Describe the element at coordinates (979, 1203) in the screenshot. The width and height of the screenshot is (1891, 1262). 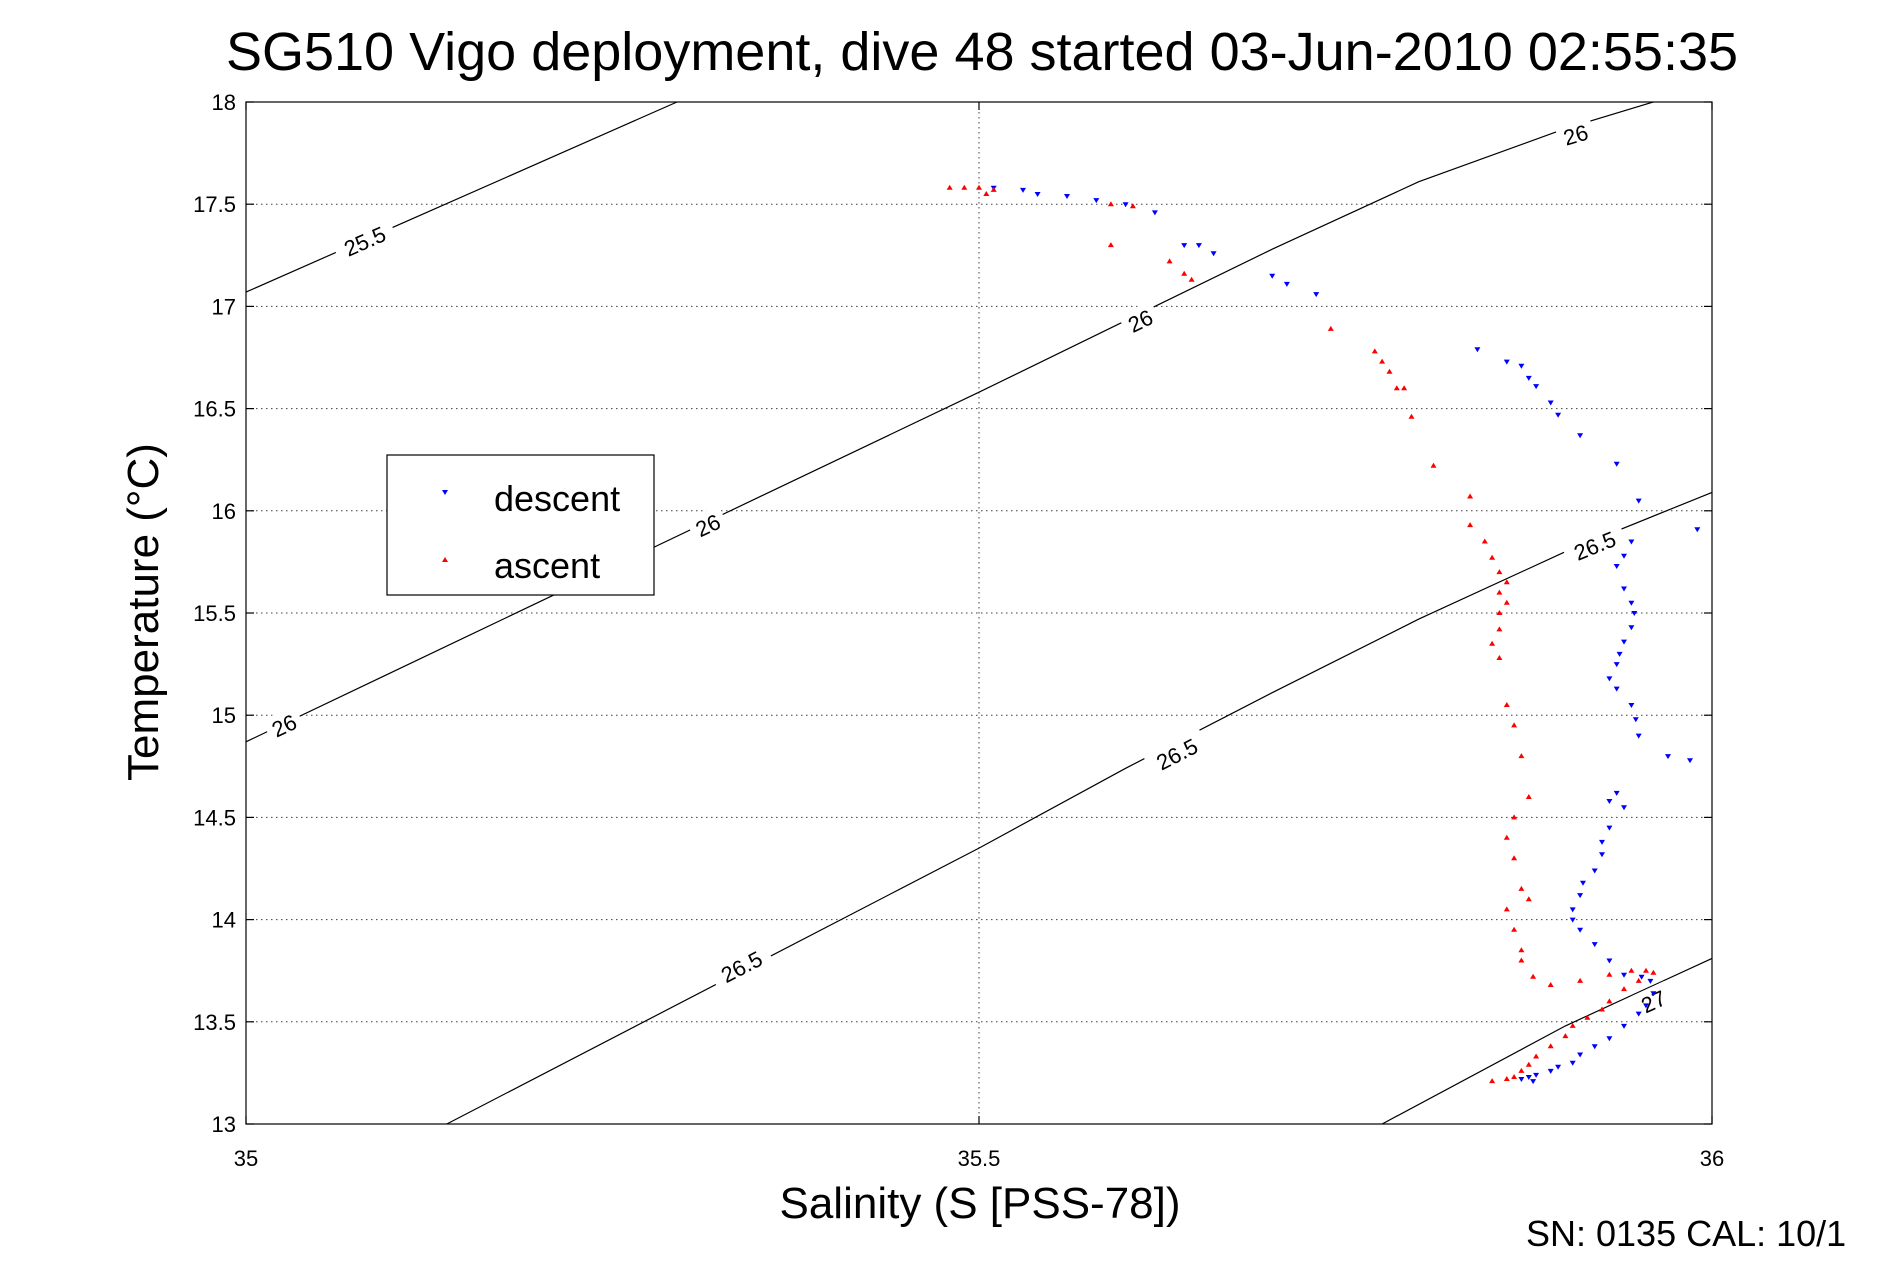
I see `x-axis-label: Salinity (S [PSS-78])` at that location.